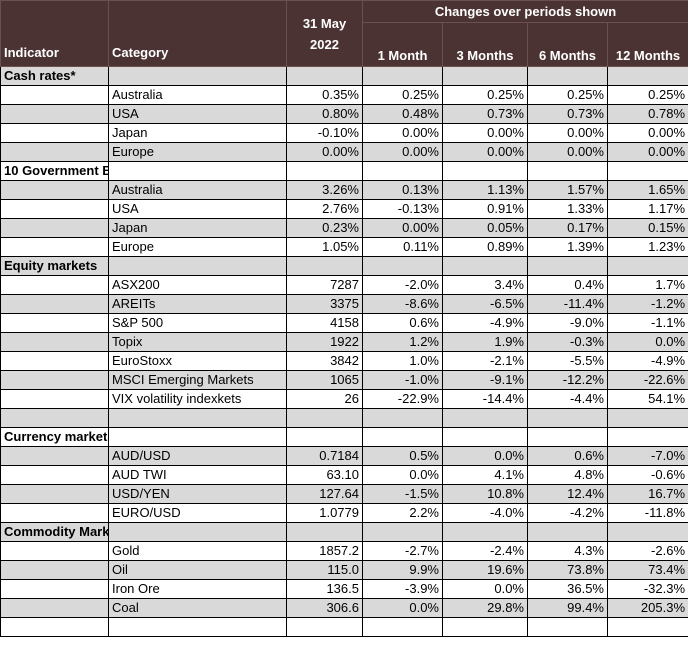 Image resolution: width=688 pixels, height=661 pixels. I want to click on table-row: Topix 1922 1.2% 1.9% -0.3% 0.0%, so click(344, 342).